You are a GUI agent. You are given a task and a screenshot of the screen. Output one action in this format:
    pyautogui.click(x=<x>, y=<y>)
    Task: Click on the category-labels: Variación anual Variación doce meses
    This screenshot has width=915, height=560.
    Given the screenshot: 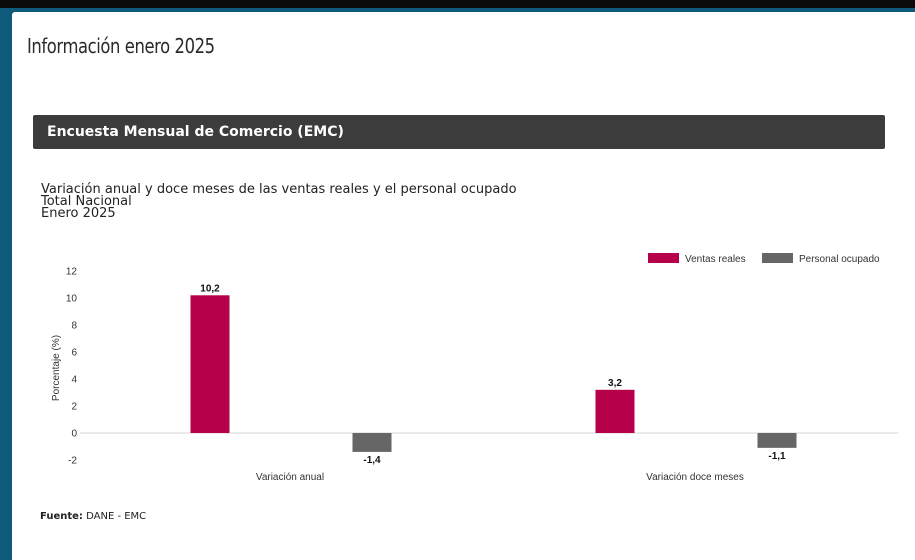 What is the action you would take?
    pyautogui.click(x=500, y=477)
    